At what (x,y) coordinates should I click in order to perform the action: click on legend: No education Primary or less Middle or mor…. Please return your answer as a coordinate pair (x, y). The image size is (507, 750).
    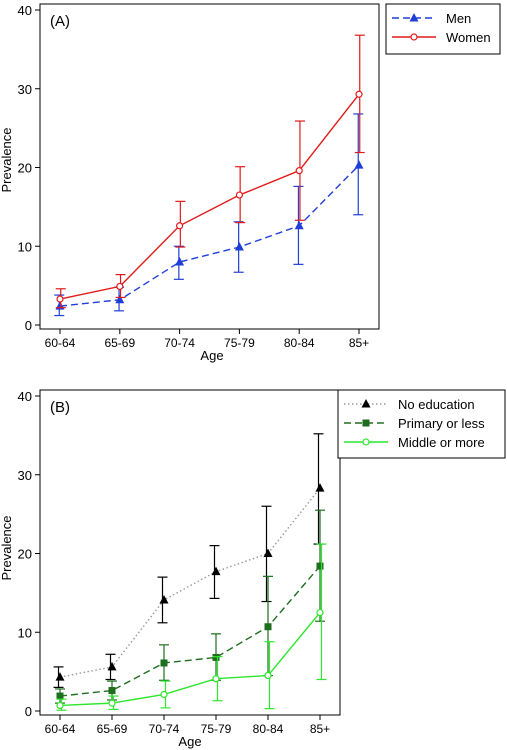
    Looking at the image, I should click on (421, 424).